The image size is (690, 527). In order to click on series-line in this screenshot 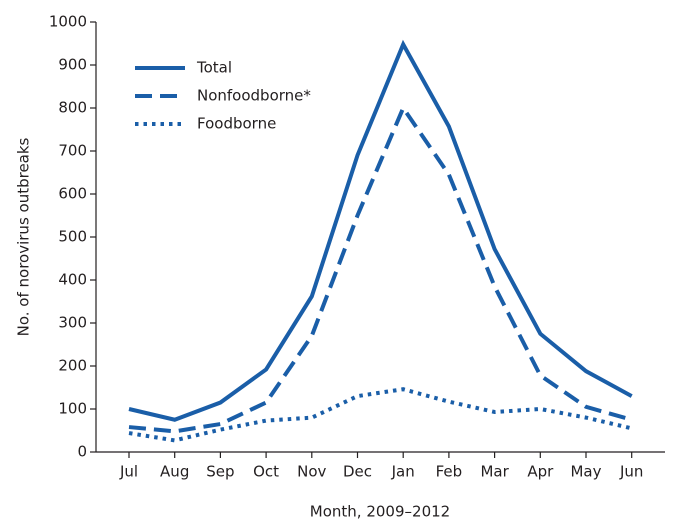, I will do `click(380, 415)`.